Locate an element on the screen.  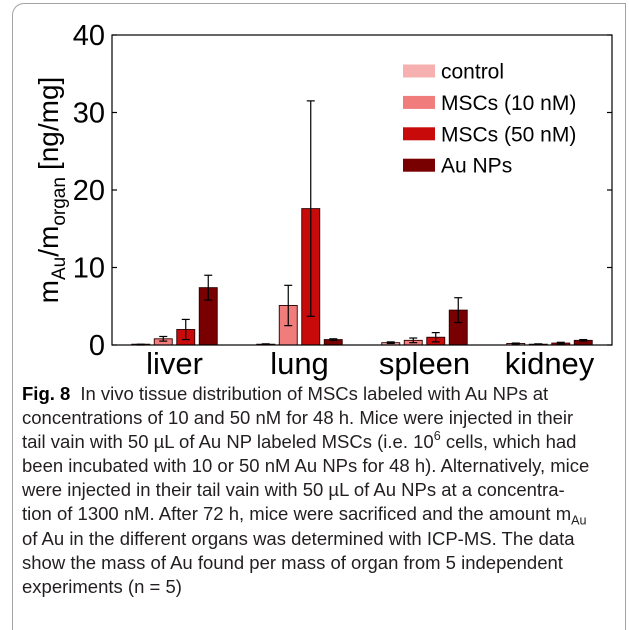
caption-superscript: 6 is located at coordinates (437, 436).